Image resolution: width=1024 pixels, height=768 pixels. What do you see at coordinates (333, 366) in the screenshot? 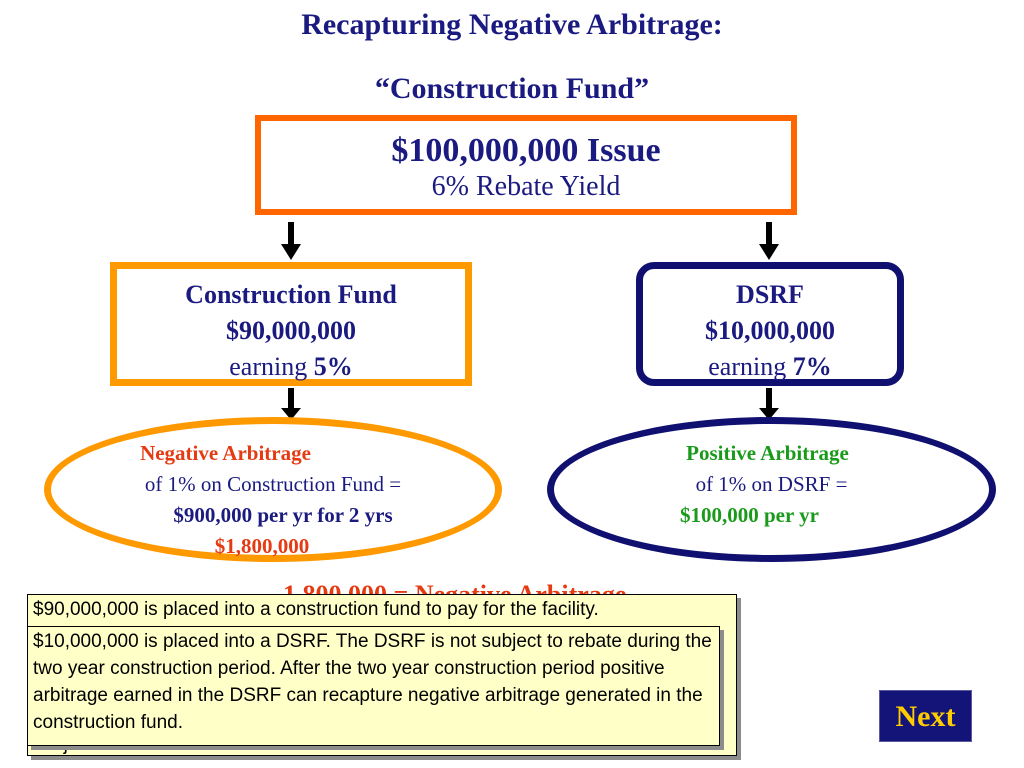
I see `construction-fund-rate: 5%` at bounding box center [333, 366].